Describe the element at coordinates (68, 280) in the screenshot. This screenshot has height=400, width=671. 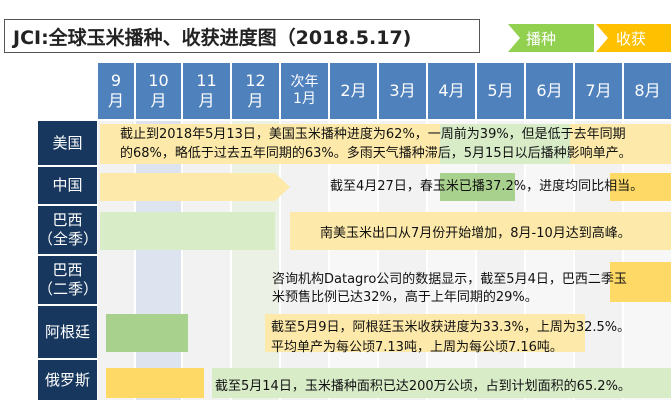
I see `country-label-brazil-second: 巴西 （二季）` at that location.